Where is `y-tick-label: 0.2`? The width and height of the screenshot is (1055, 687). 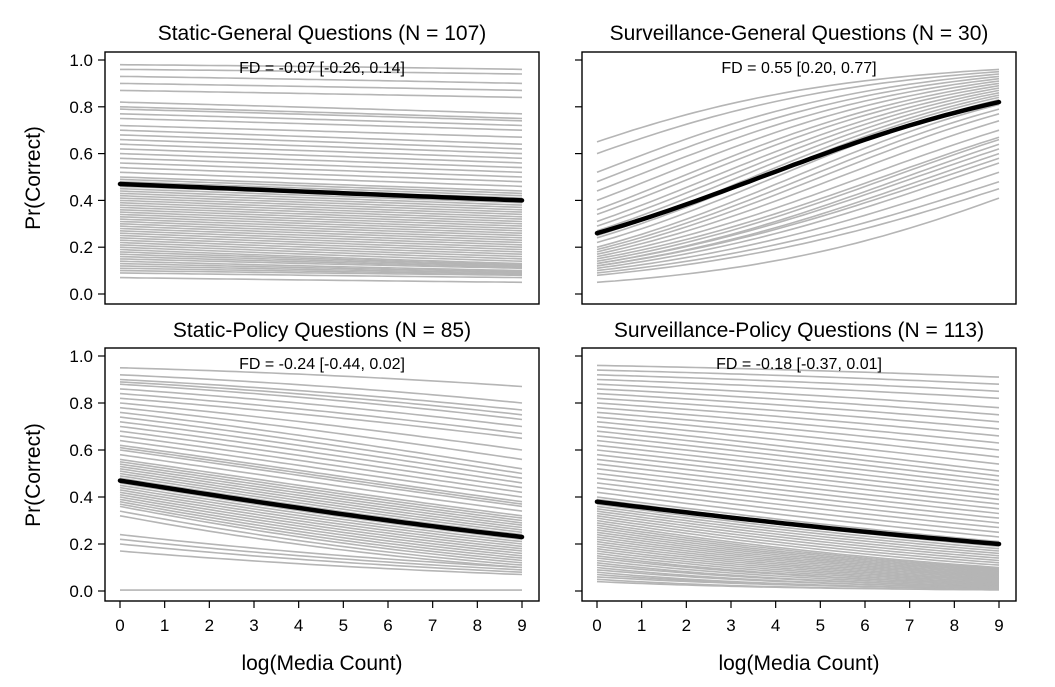 y-tick-label: 0.2 is located at coordinates (81, 247).